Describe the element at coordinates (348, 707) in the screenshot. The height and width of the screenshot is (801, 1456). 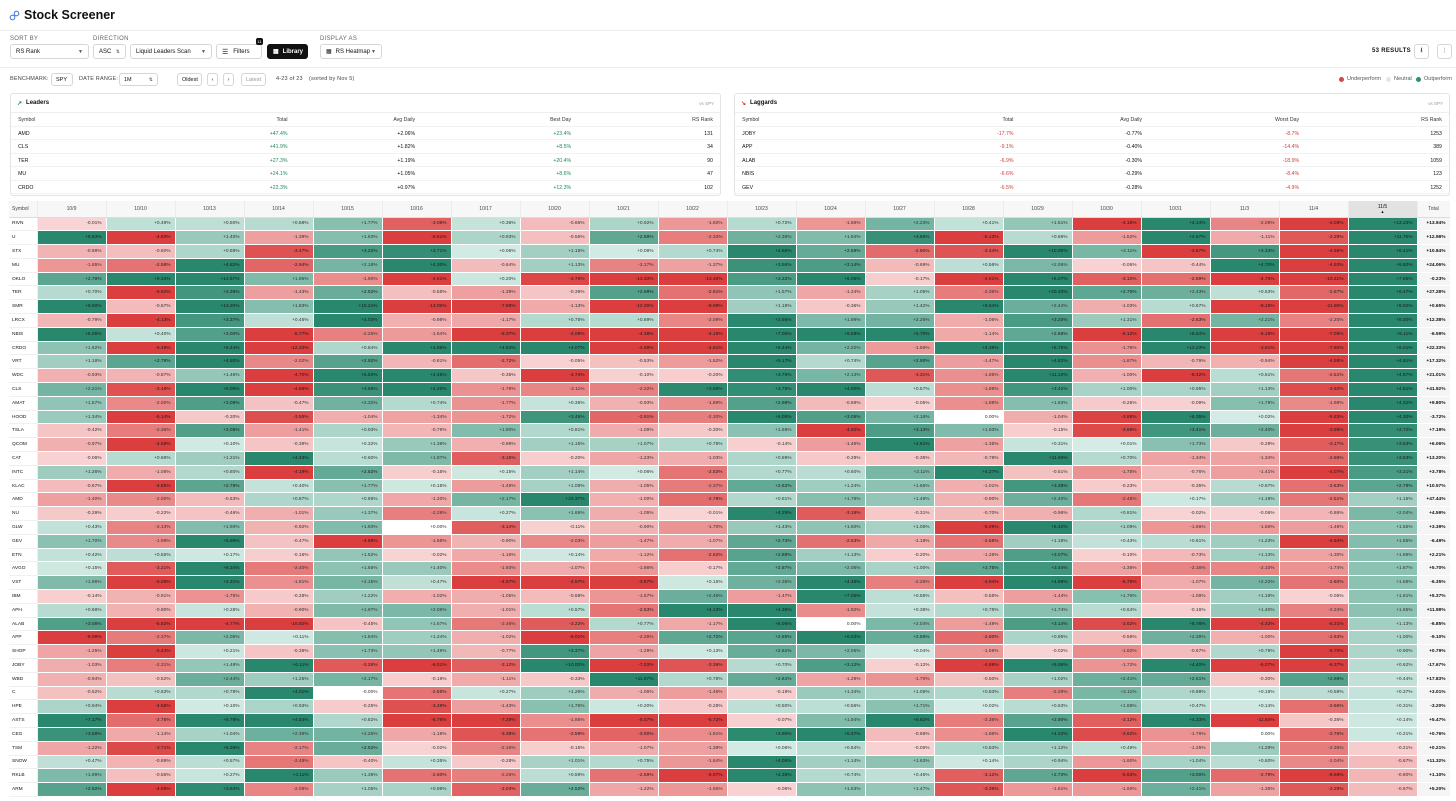
I see `heat-cell: -0.25%` at that location.